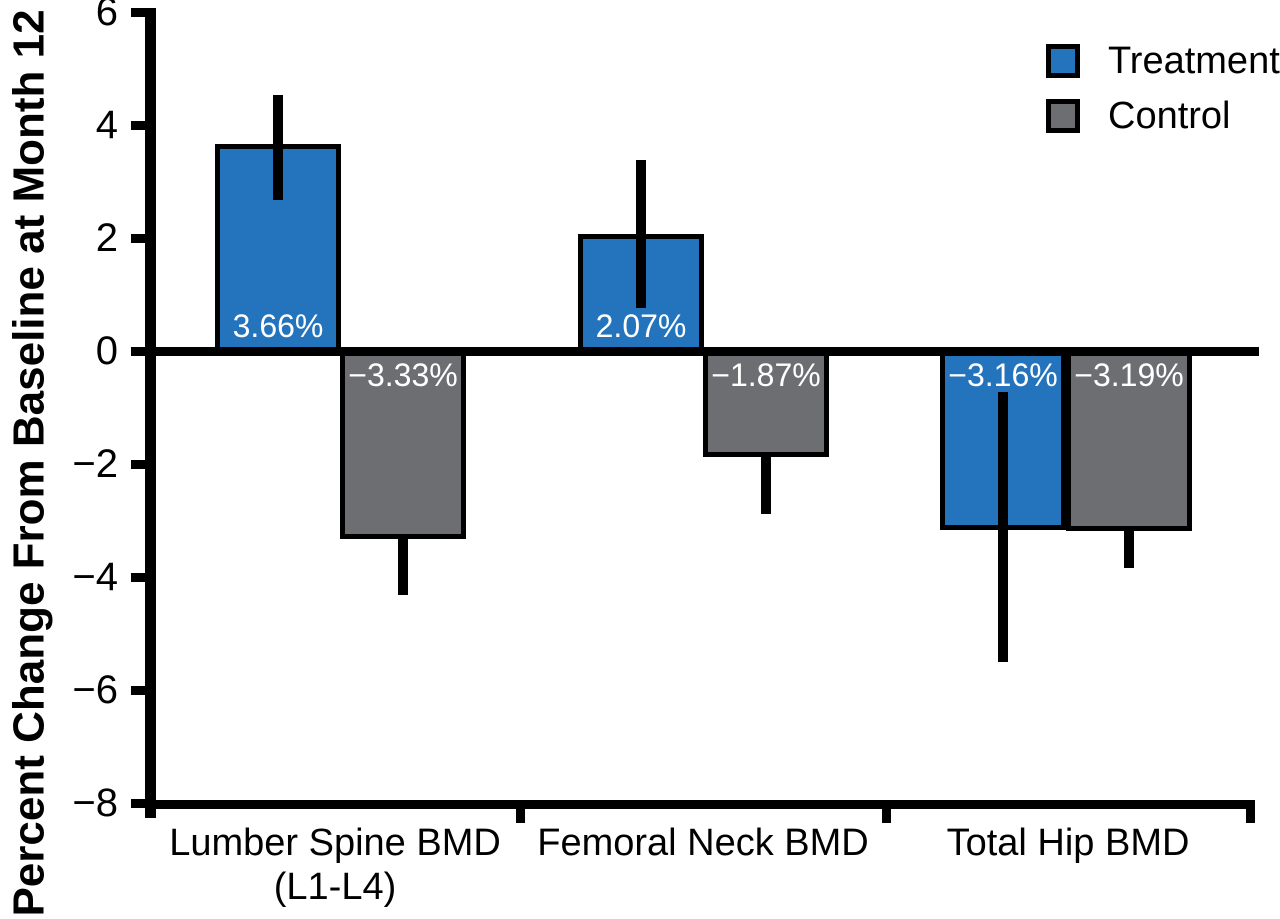 This screenshot has width=1280, height=919. What do you see at coordinates (106, 125) in the screenshot?
I see `y-tick-label: 4` at bounding box center [106, 125].